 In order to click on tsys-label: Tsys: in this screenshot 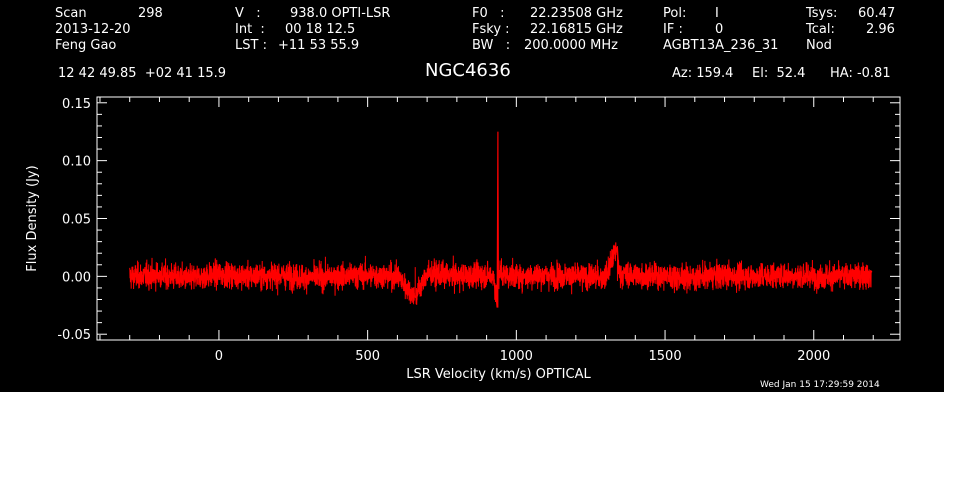, I will do `click(822, 13)`.